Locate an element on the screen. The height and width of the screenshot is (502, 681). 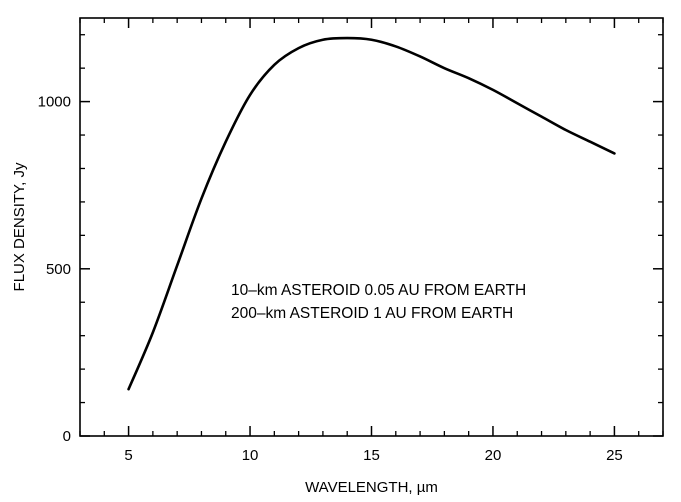
y-tick-label: 0 is located at coordinates (67, 436).